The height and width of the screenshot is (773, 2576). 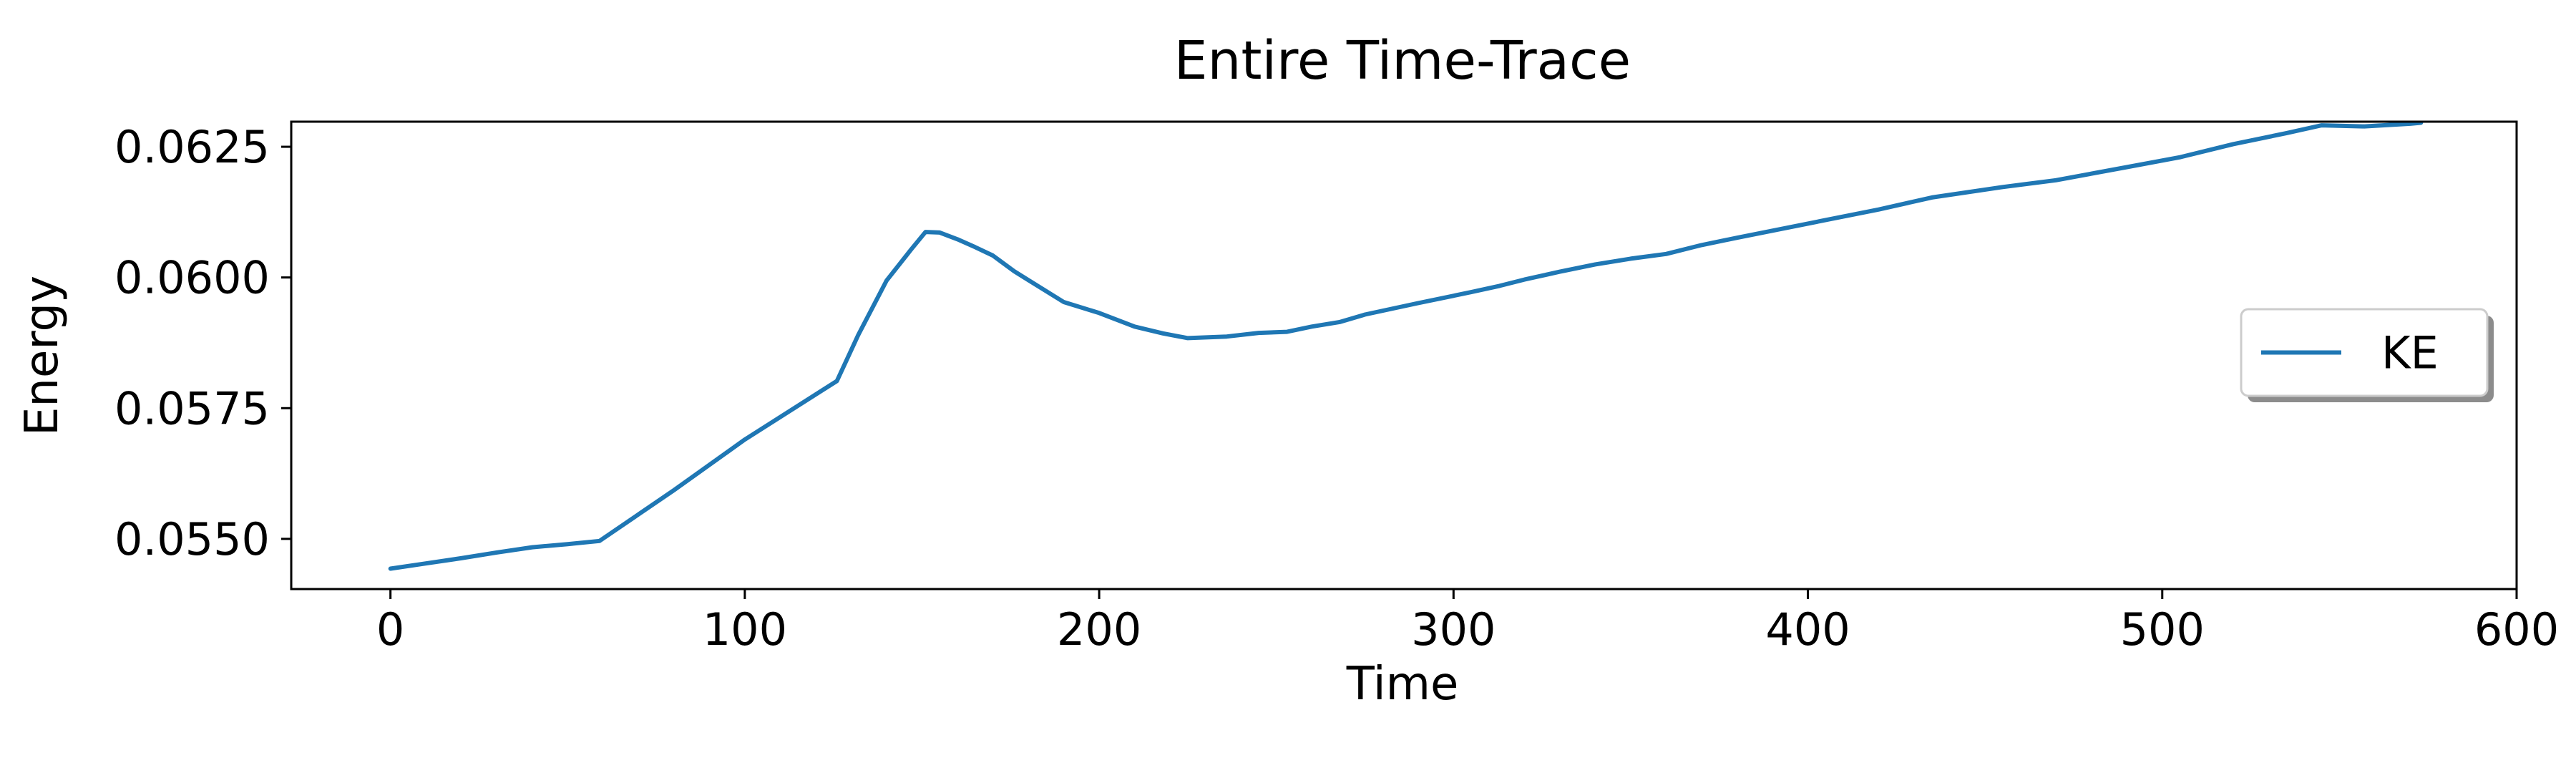 What do you see at coordinates (202, 343) in the screenshot?
I see `y-axis: 0.0550 0.0575 0.0600 0.0625` at bounding box center [202, 343].